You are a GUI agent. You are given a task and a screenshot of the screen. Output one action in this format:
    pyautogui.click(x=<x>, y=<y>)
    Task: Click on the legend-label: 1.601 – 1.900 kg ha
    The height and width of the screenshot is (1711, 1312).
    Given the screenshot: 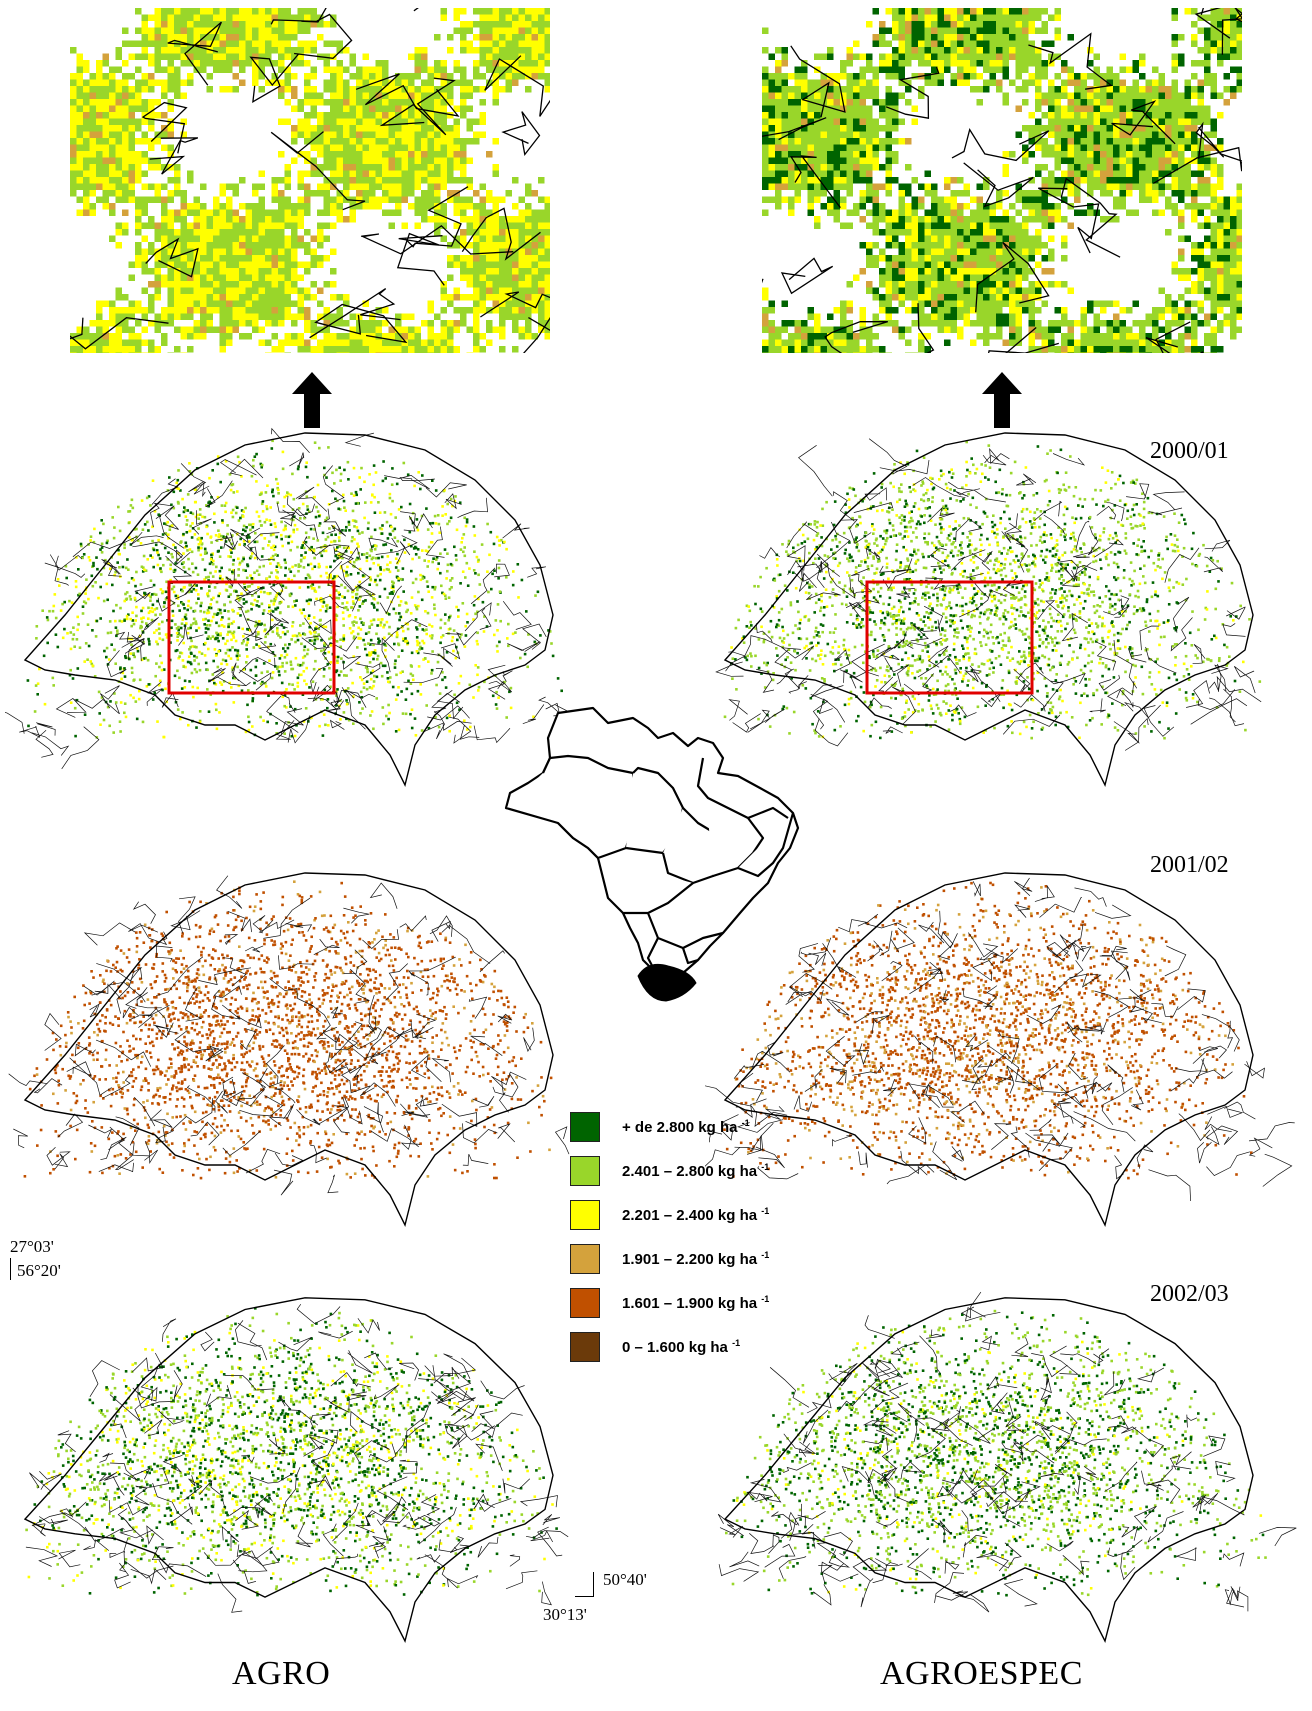 What is the action you would take?
    pyautogui.click(x=689, y=1303)
    